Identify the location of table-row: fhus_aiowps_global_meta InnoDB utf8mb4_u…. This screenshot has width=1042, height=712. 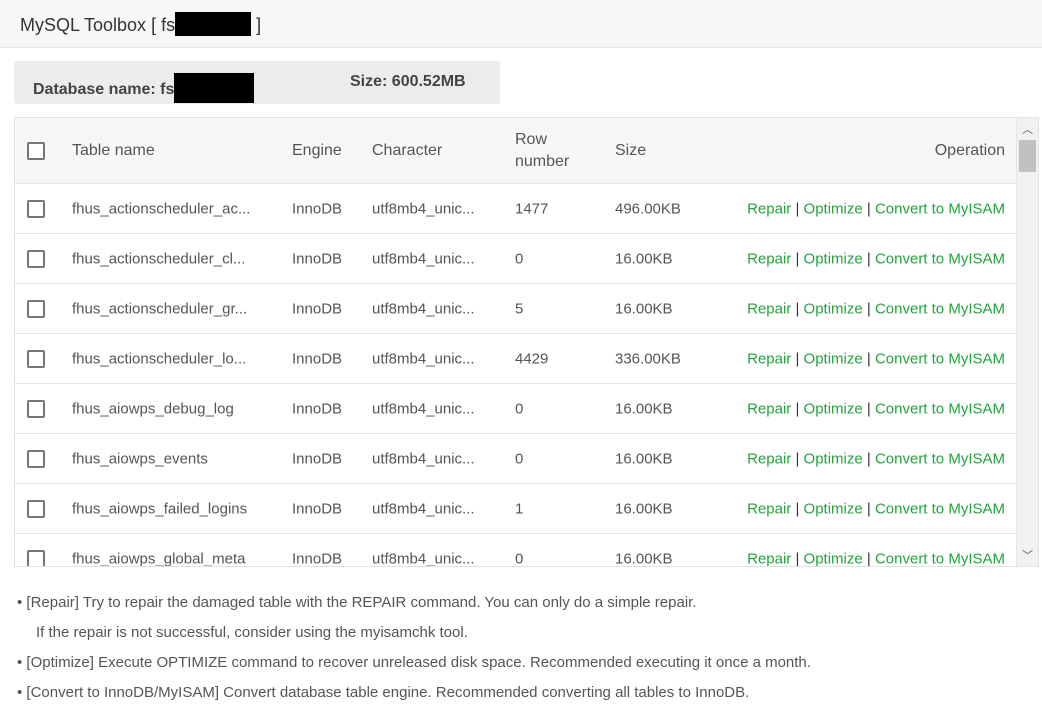
(516, 550).